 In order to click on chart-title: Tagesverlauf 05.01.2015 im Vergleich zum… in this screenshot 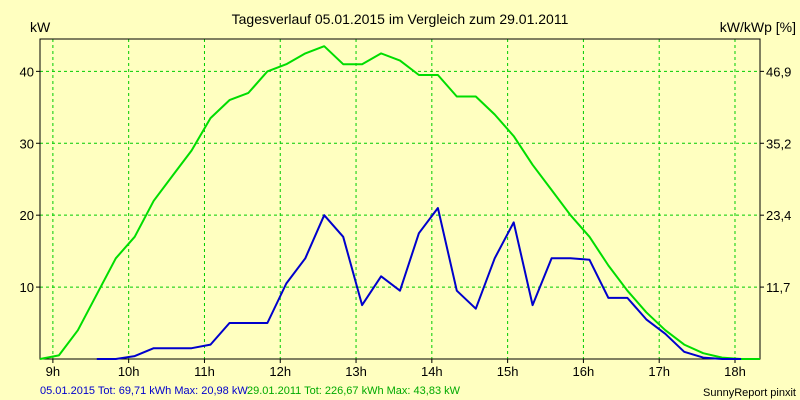, I will do `click(400, 19)`.